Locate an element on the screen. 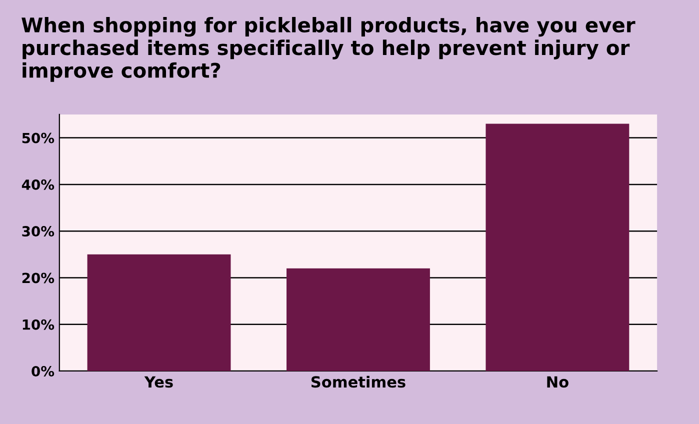  chart-title: When shopping for pickleball products, have you ever purchased items specifically to help prevent injury or improve comfort? is located at coordinates (329, 49).